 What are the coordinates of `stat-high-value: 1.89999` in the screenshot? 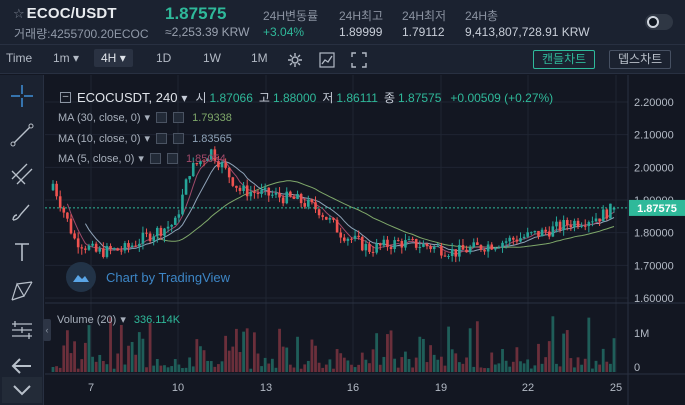 It's located at (361, 32).